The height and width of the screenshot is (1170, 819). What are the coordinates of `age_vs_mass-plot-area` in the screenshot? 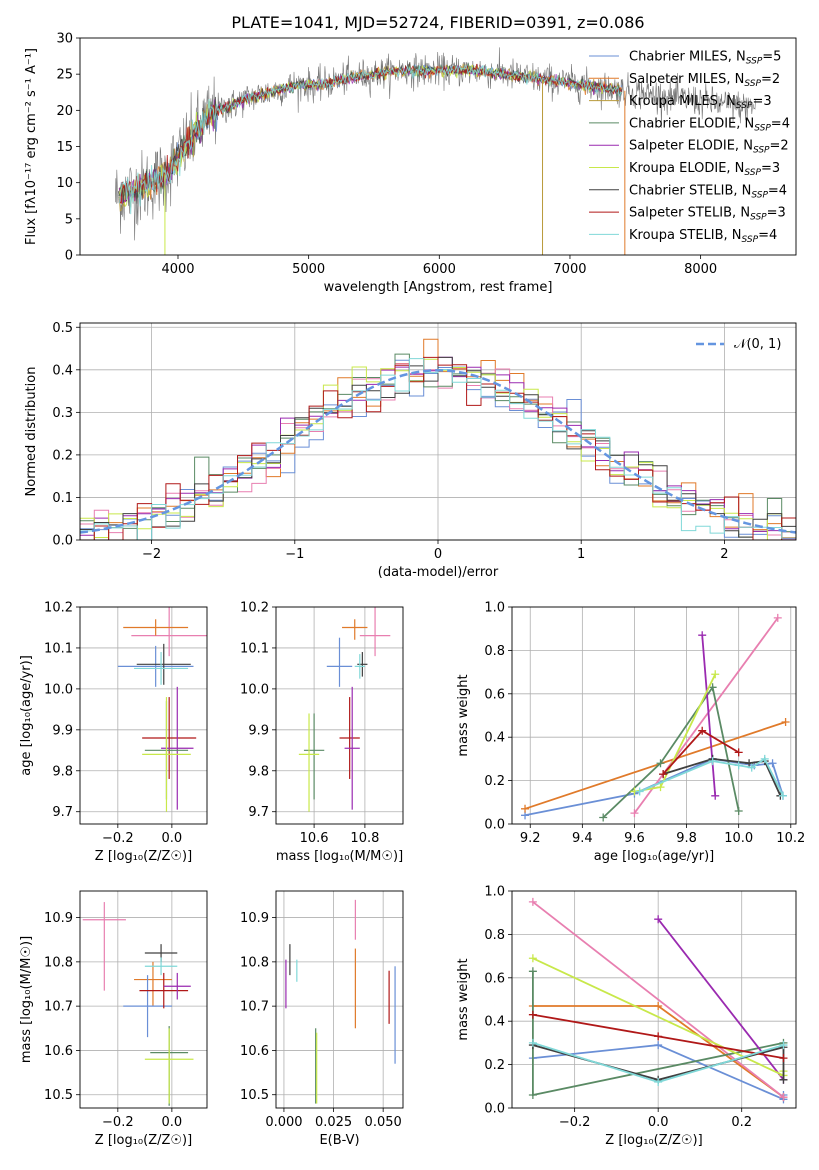 It's located at (344, 709).